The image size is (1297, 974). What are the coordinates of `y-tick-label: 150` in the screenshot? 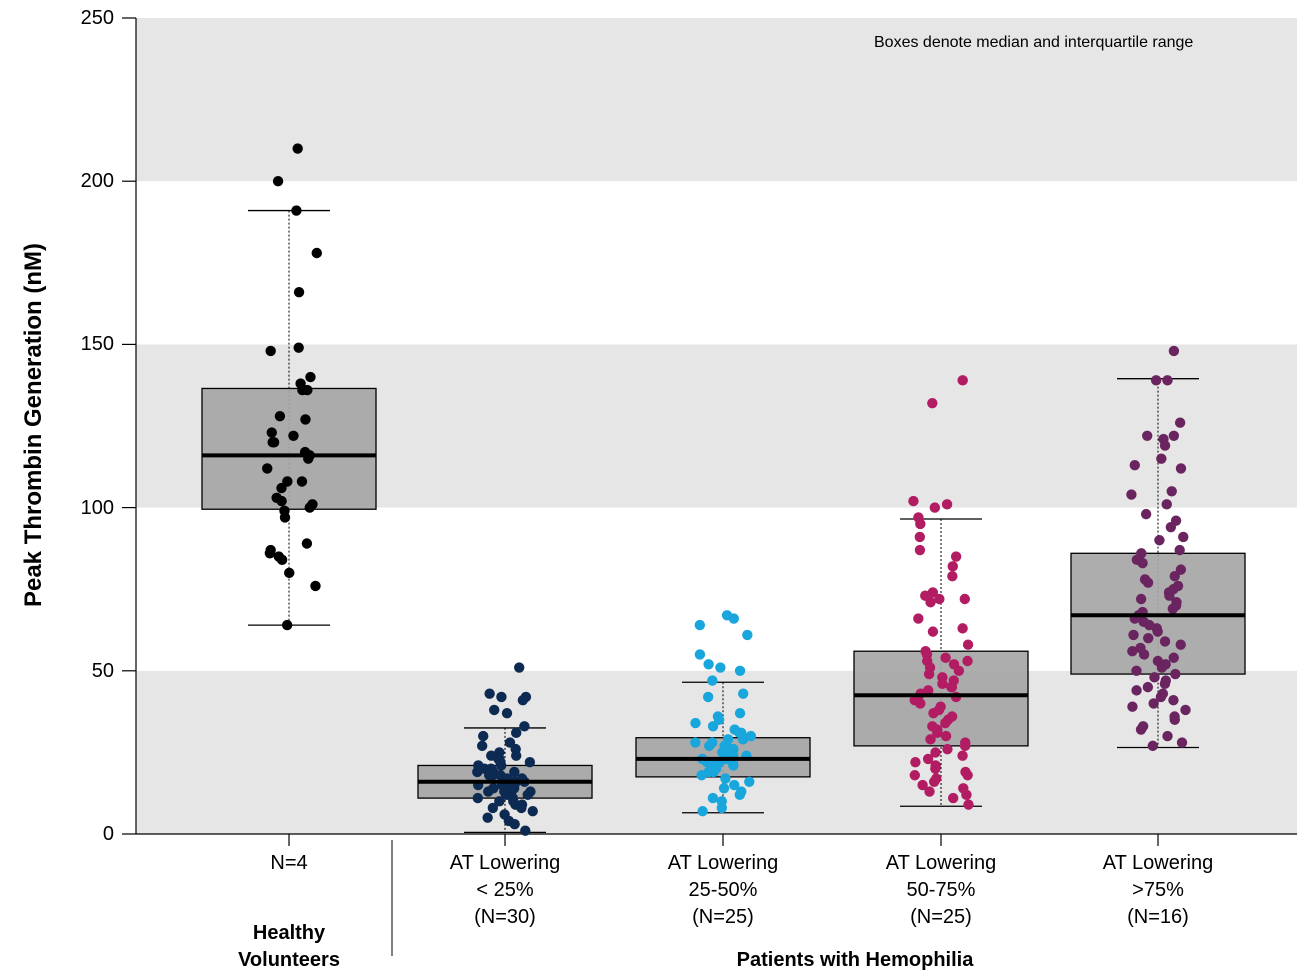 It's located at (97, 344).